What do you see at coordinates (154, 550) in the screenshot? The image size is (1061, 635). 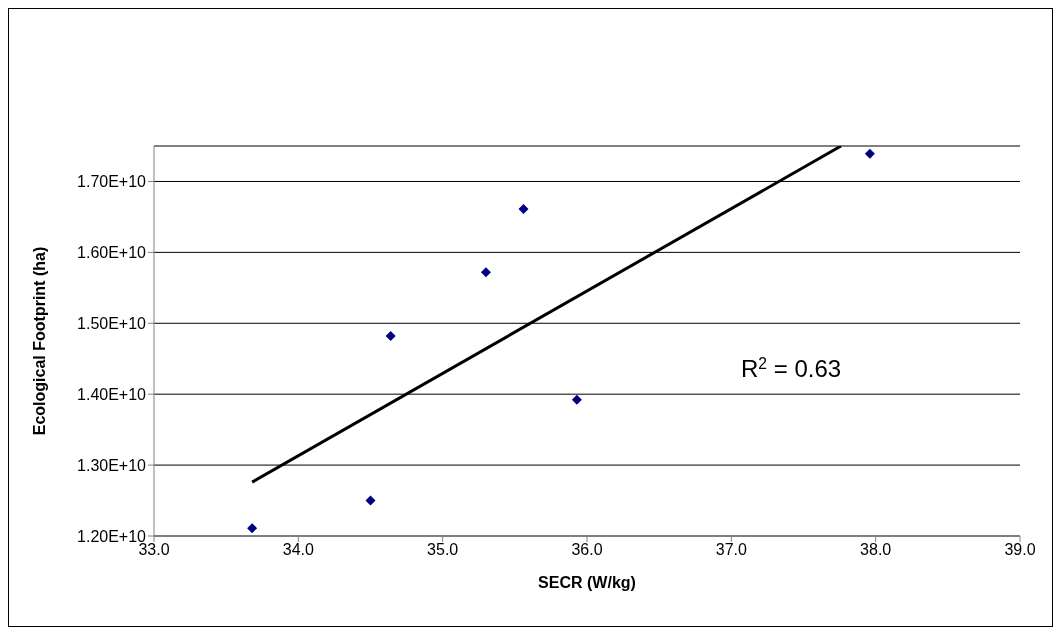 I see `x-tick-label: 33.0` at bounding box center [154, 550].